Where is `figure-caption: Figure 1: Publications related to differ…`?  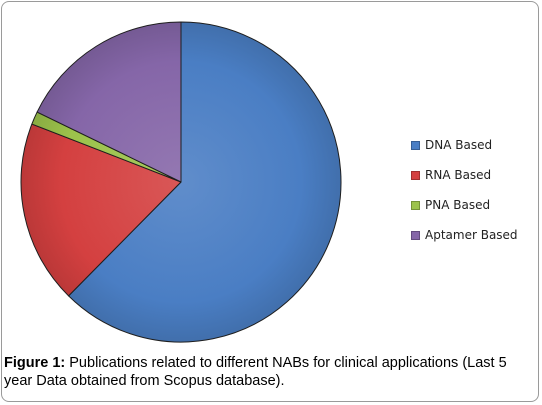 figure-caption: Figure 1: Publications related to differ… is located at coordinates (269, 372).